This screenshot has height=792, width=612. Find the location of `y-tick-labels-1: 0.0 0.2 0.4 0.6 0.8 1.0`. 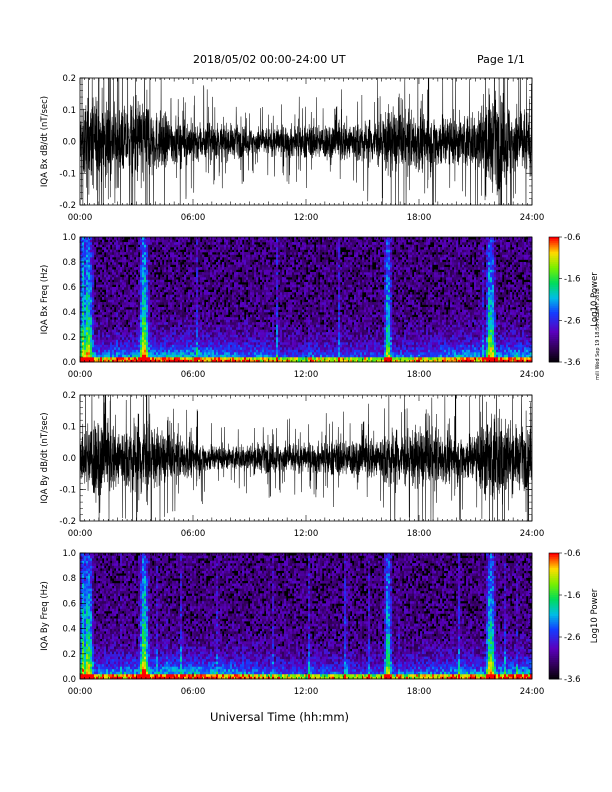

y-tick-labels-1: 0.0 0.2 0.4 0.6 0.8 1.0 is located at coordinates (297, 300).